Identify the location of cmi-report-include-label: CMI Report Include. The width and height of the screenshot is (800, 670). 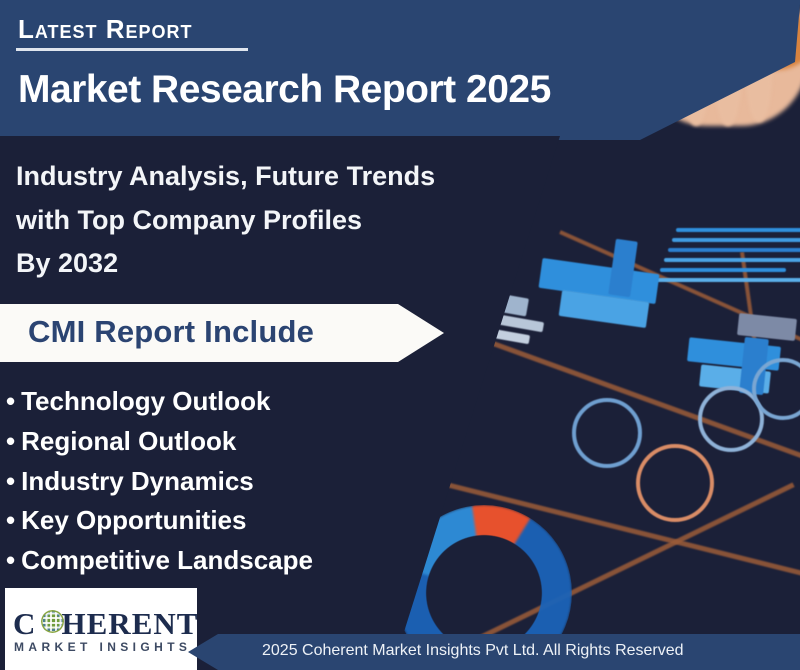
(171, 331).